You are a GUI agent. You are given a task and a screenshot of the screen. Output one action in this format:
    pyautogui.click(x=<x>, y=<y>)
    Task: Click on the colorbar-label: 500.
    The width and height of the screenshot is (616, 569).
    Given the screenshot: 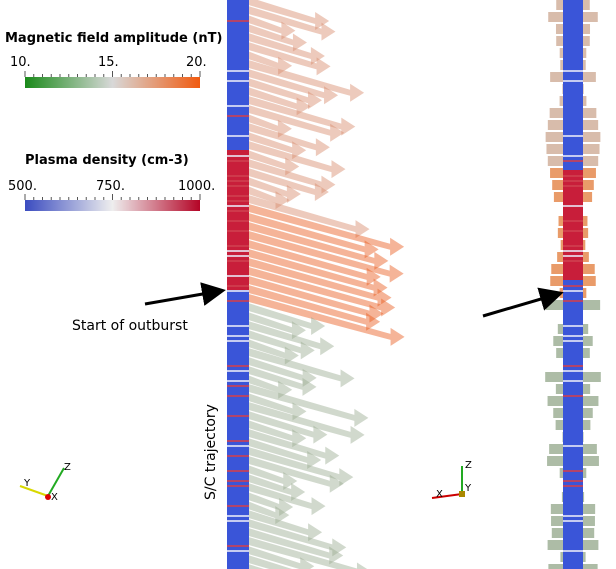 What is the action you would take?
    pyautogui.click(x=22, y=186)
    